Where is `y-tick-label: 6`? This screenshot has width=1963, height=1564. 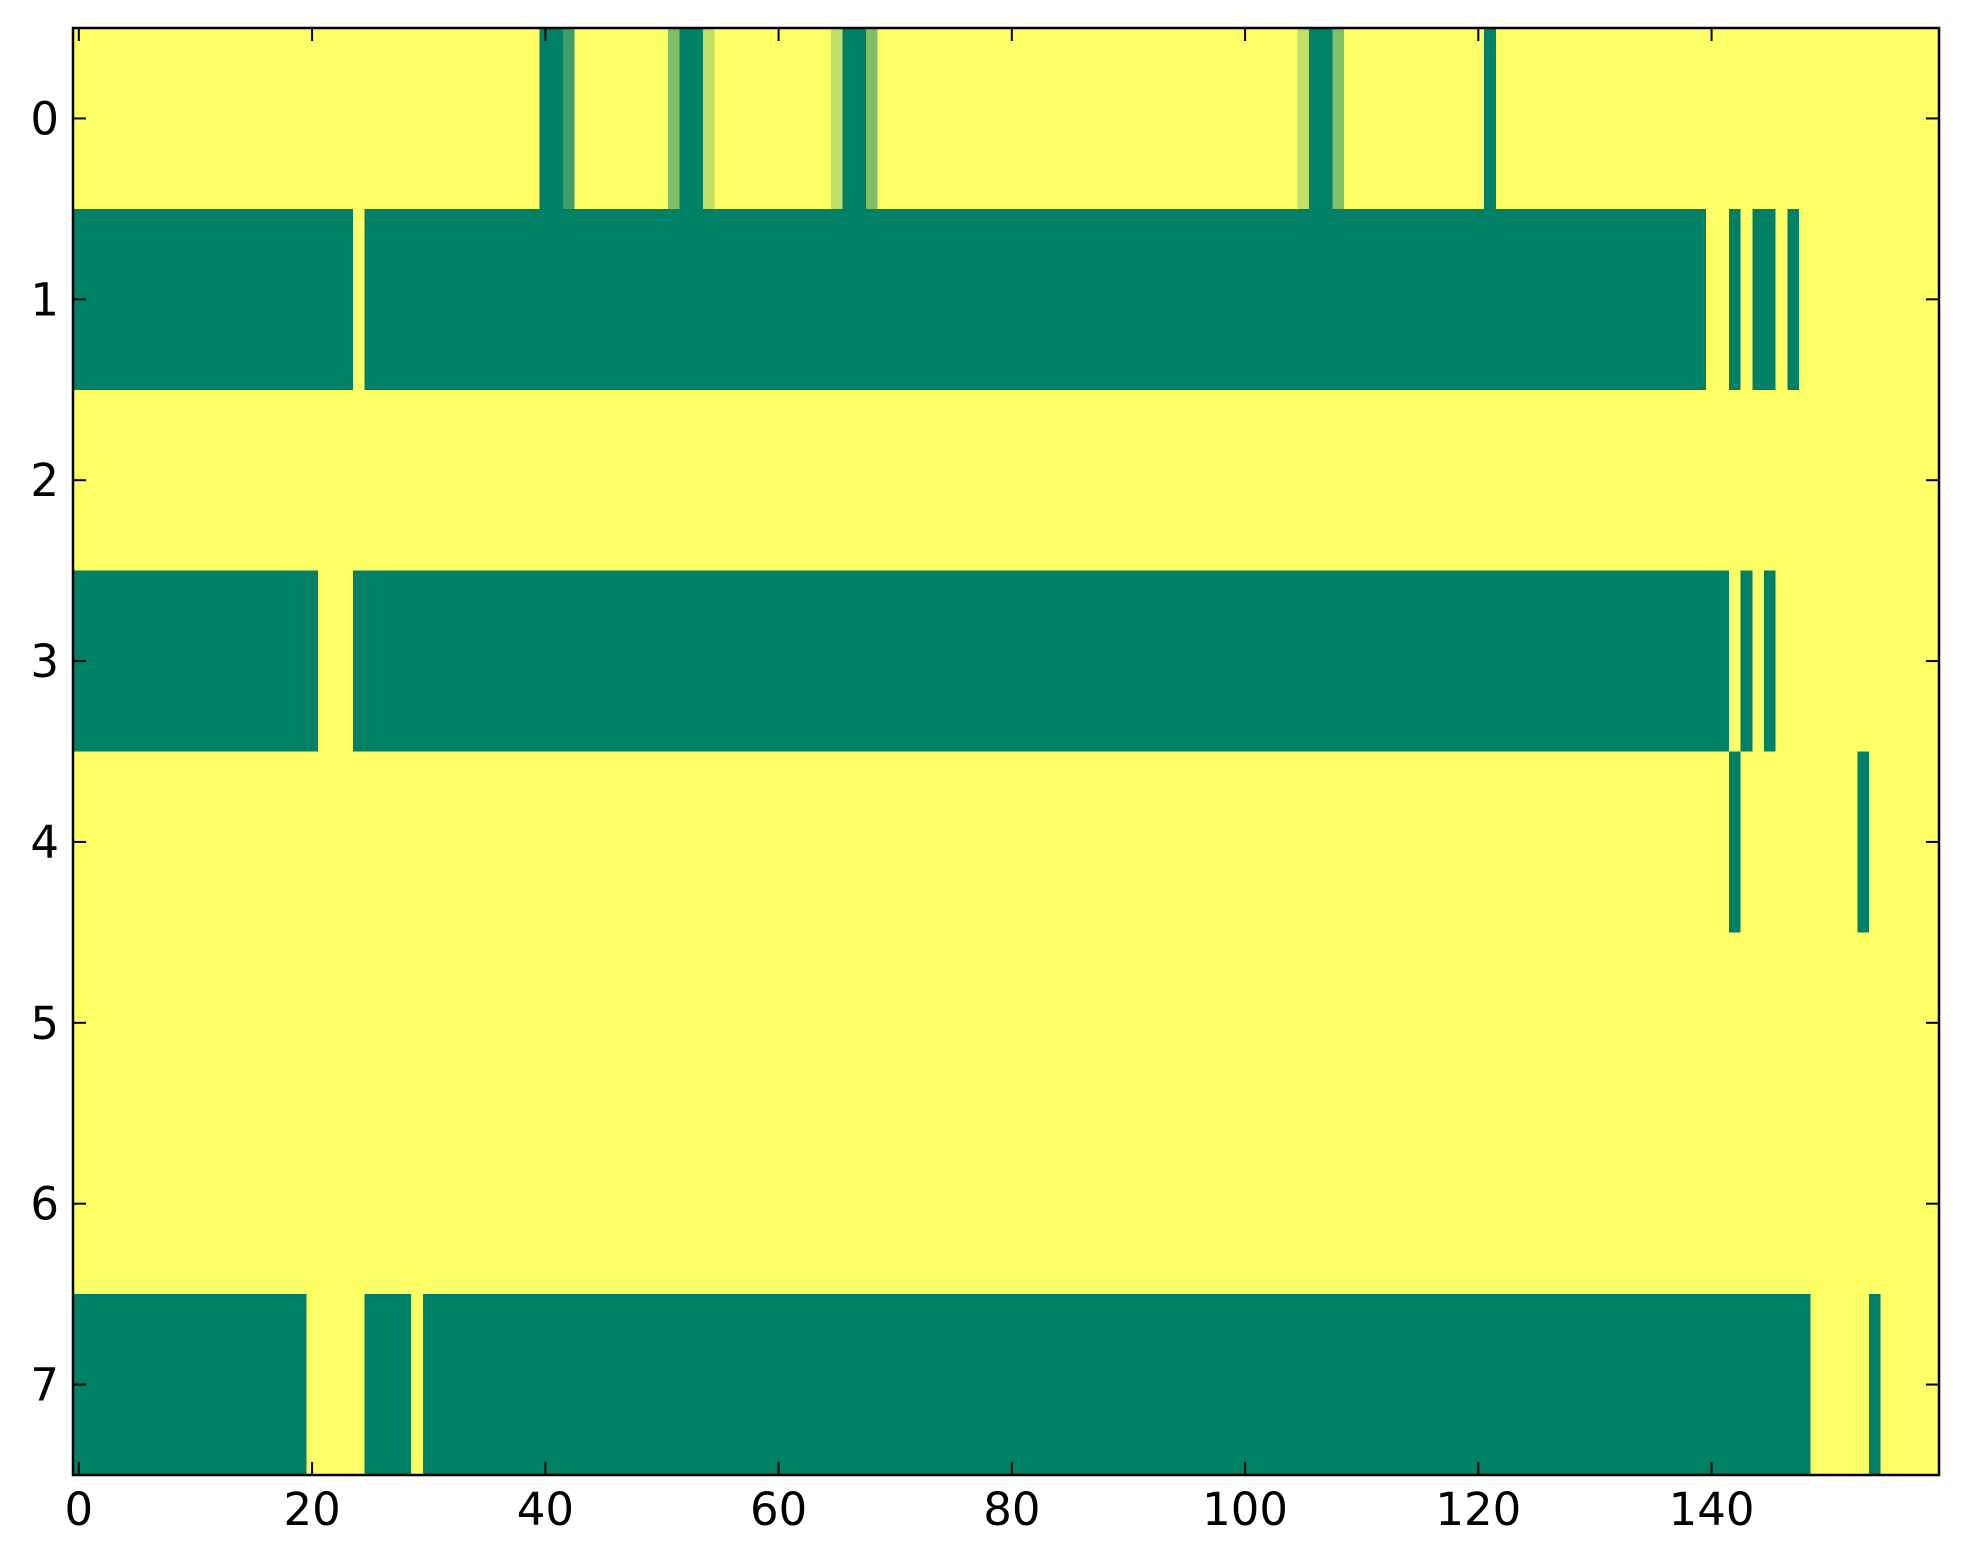
y-tick-label: 6 is located at coordinates (44, 1204).